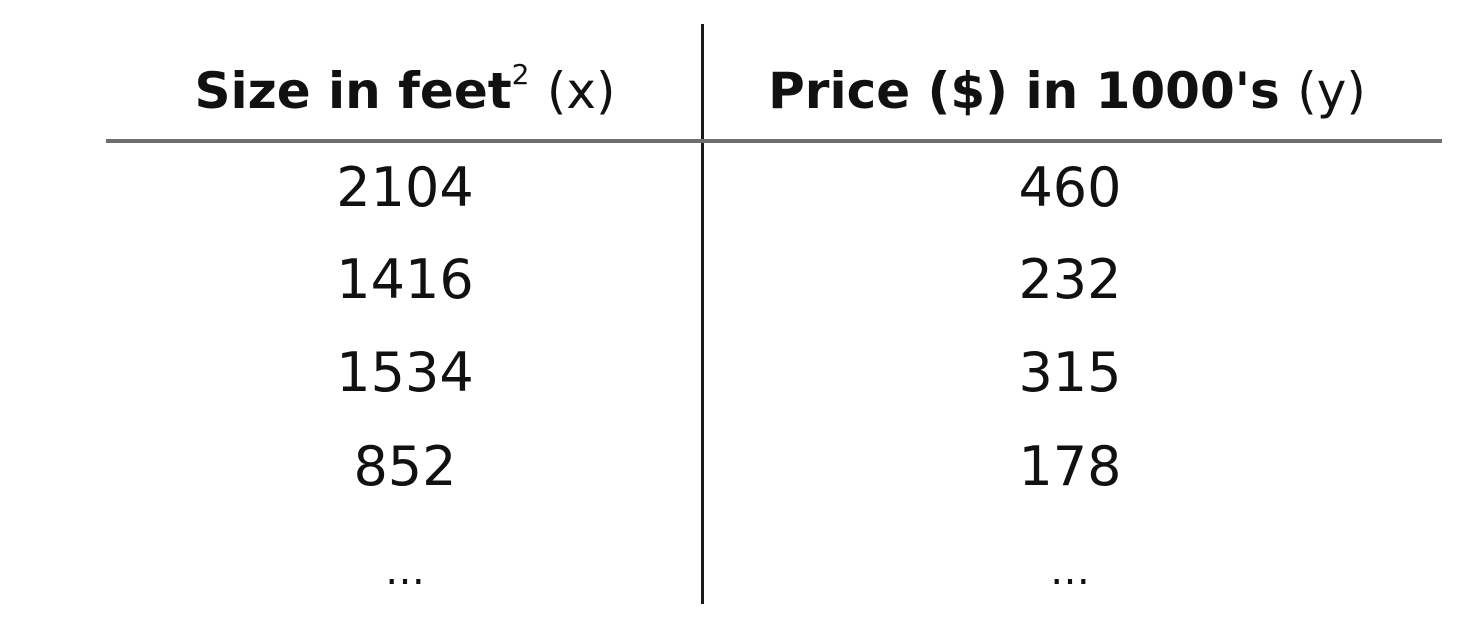  I want to click on header-size: Size in feet2 (x), so click(405, 91).